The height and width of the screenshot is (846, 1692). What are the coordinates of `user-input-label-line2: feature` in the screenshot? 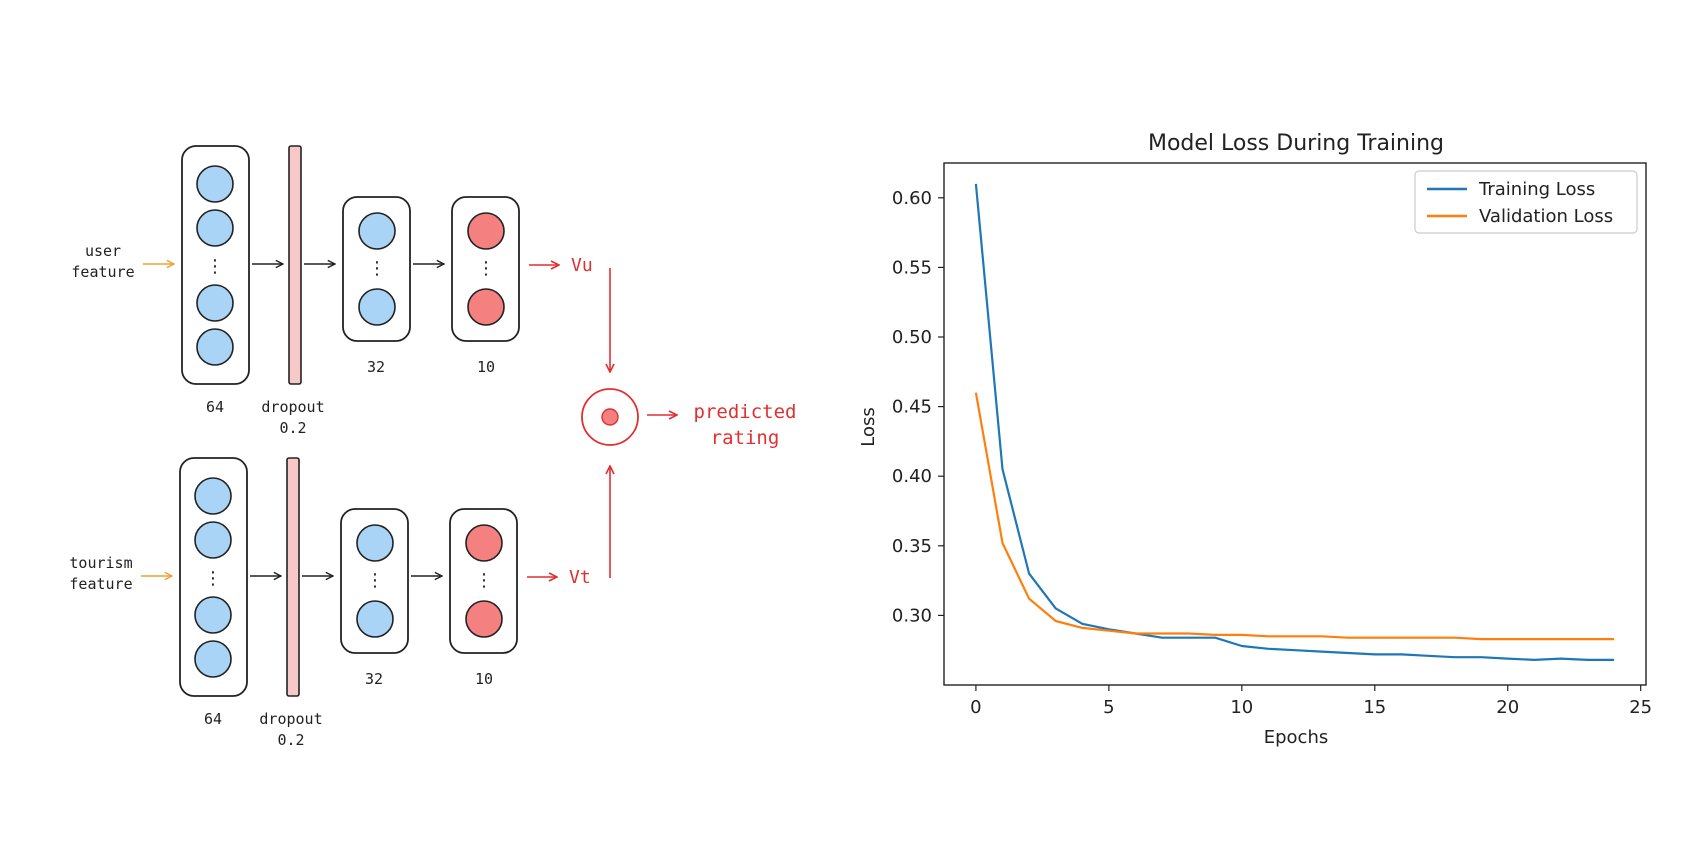 It's located at (102, 272).